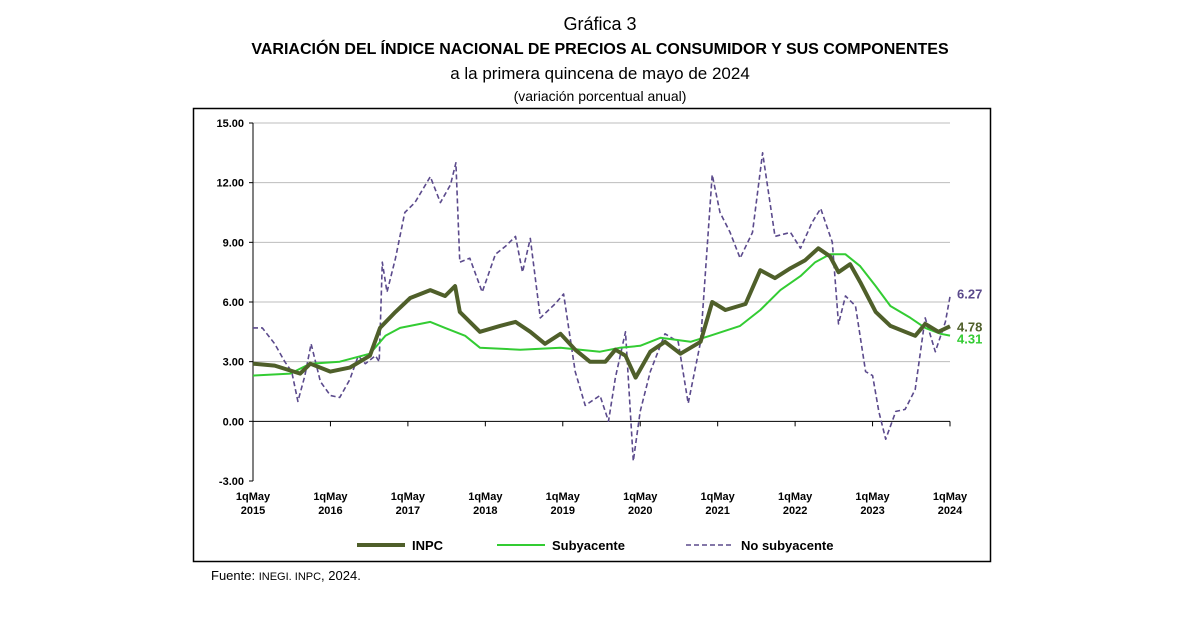 The image size is (1200, 630). What do you see at coordinates (233, 303) in the screenshot?
I see `y-tick-label: 6.00` at bounding box center [233, 303].